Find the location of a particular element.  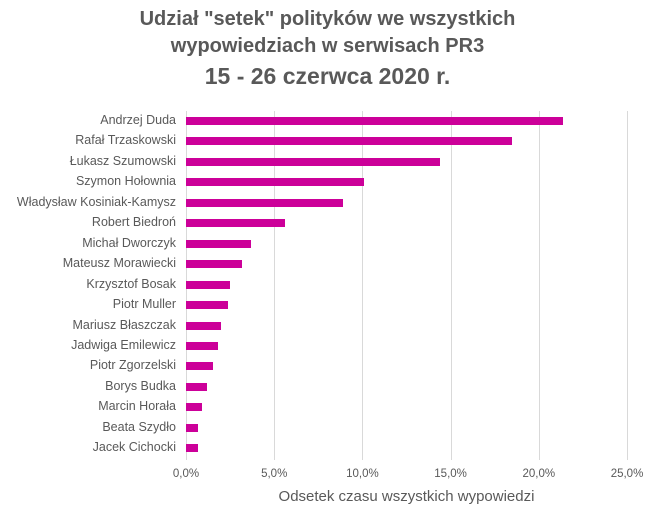

category-label: Krzysztof Bosak is located at coordinates (131, 283).